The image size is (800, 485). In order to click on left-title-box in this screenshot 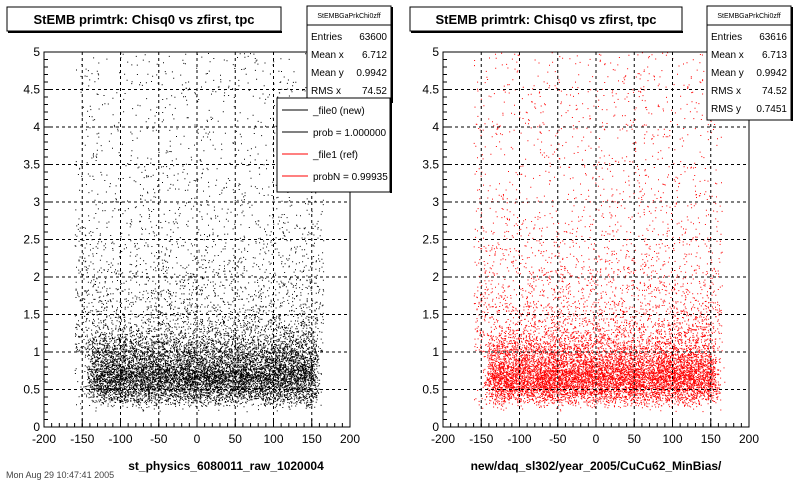, I will do `click(144, 19)`.